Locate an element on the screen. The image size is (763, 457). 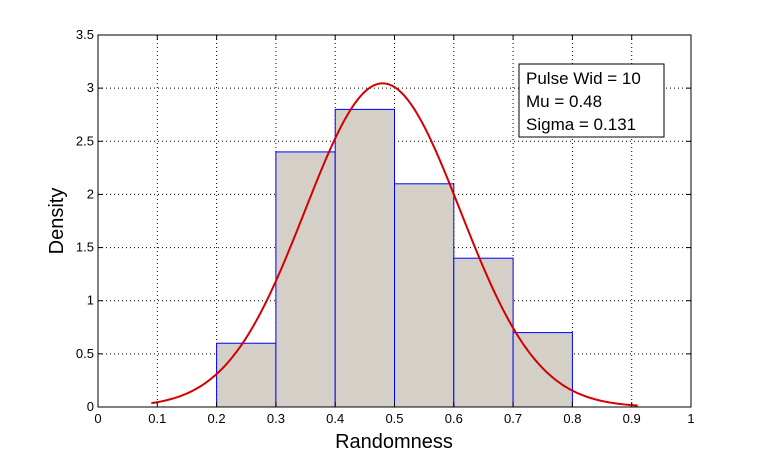
x-tick-label: 0 is located at coordinates (97, 418).